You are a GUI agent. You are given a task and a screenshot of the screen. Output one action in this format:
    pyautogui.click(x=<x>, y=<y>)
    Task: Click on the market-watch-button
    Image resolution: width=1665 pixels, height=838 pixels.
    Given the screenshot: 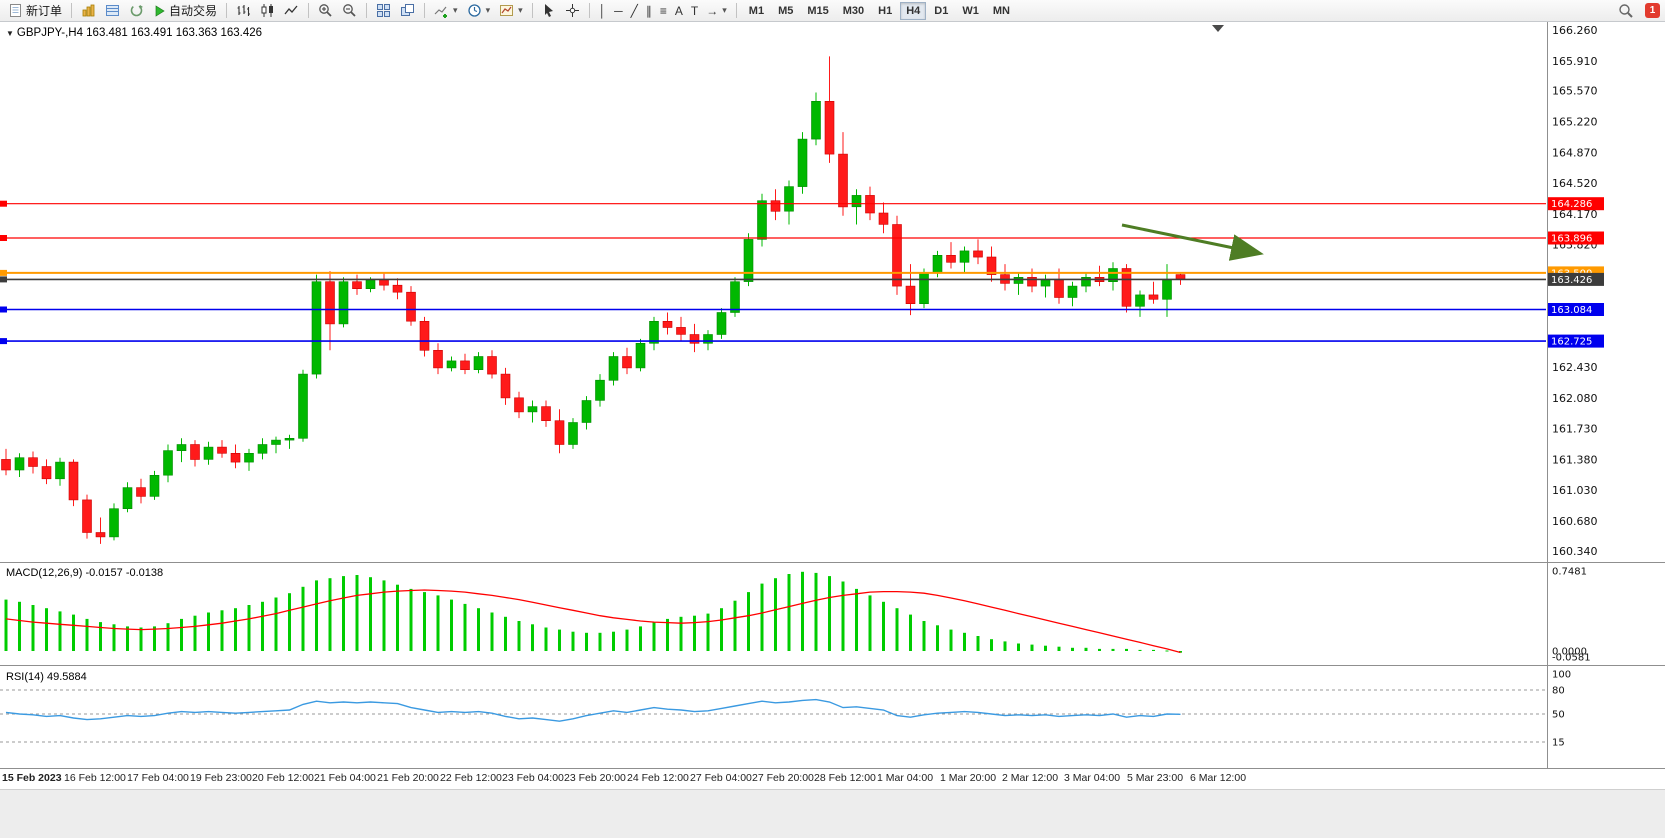 What is the action you would take?
    pyautogui.click(x=88, y=10)
    